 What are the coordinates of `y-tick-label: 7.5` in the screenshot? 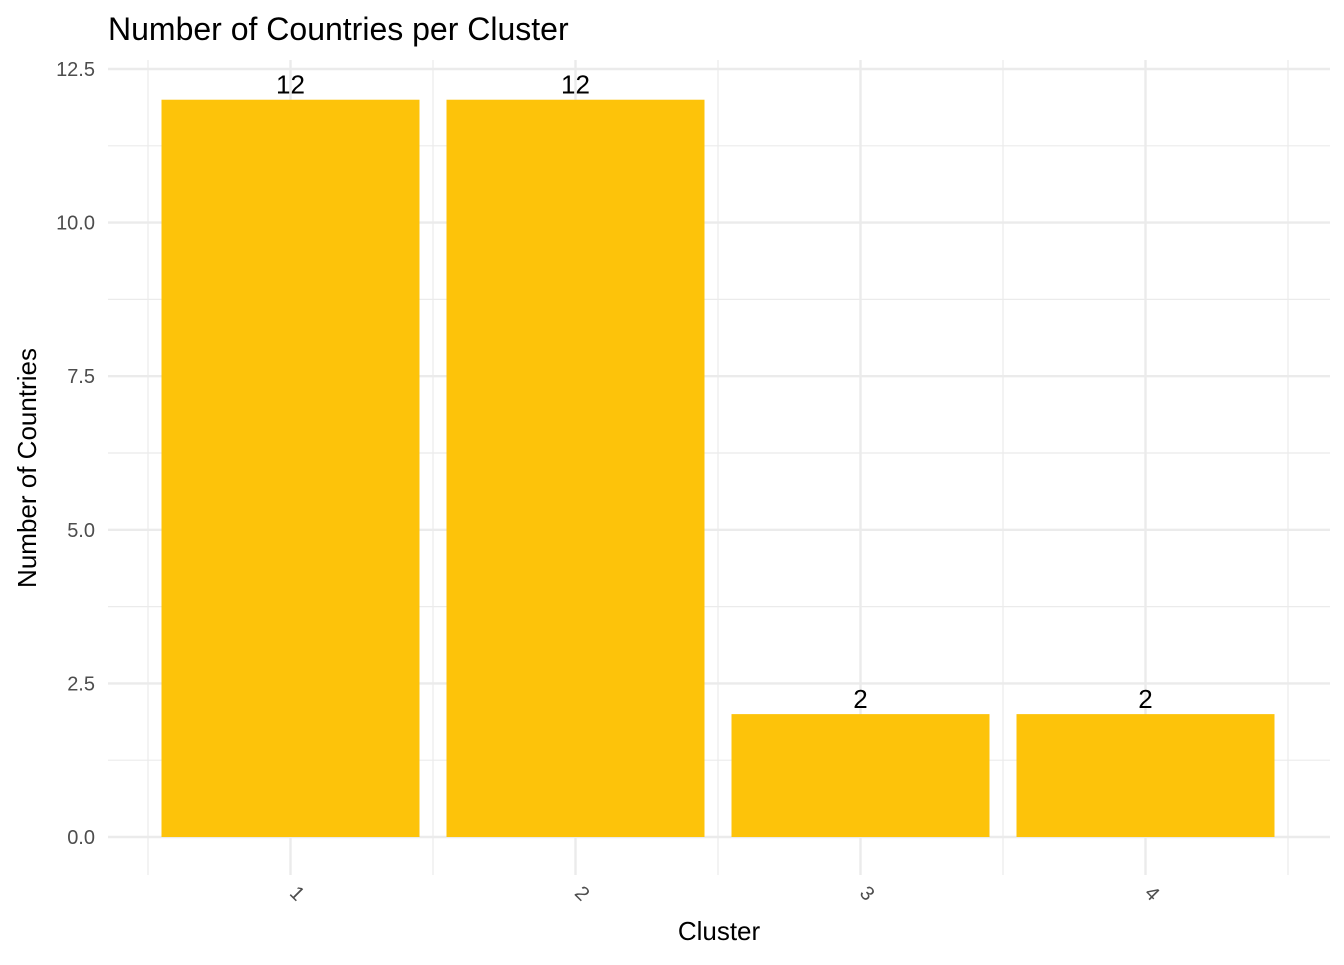 It's located at (81, 377).